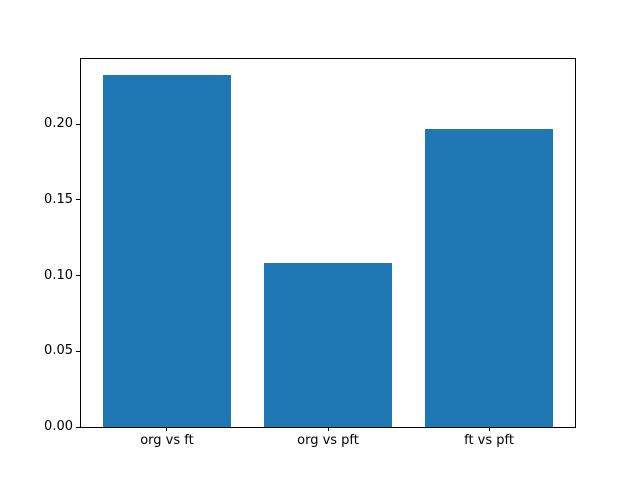 The image size is (640, 480). I want to click on y-tick-label: 0.20, so click(58, 124).